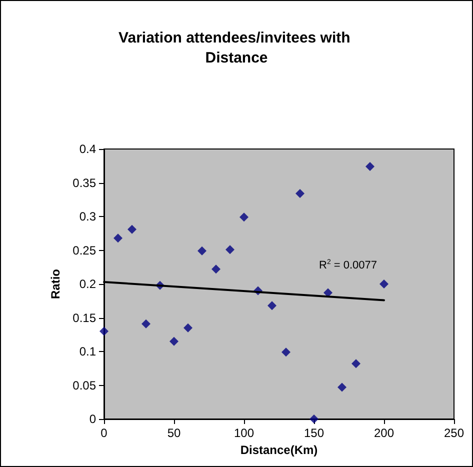 The image size is (473, 467). Describe the element at coordinates (244, 433) in the screenshot. I see `x-tick-label: 100` at that location.